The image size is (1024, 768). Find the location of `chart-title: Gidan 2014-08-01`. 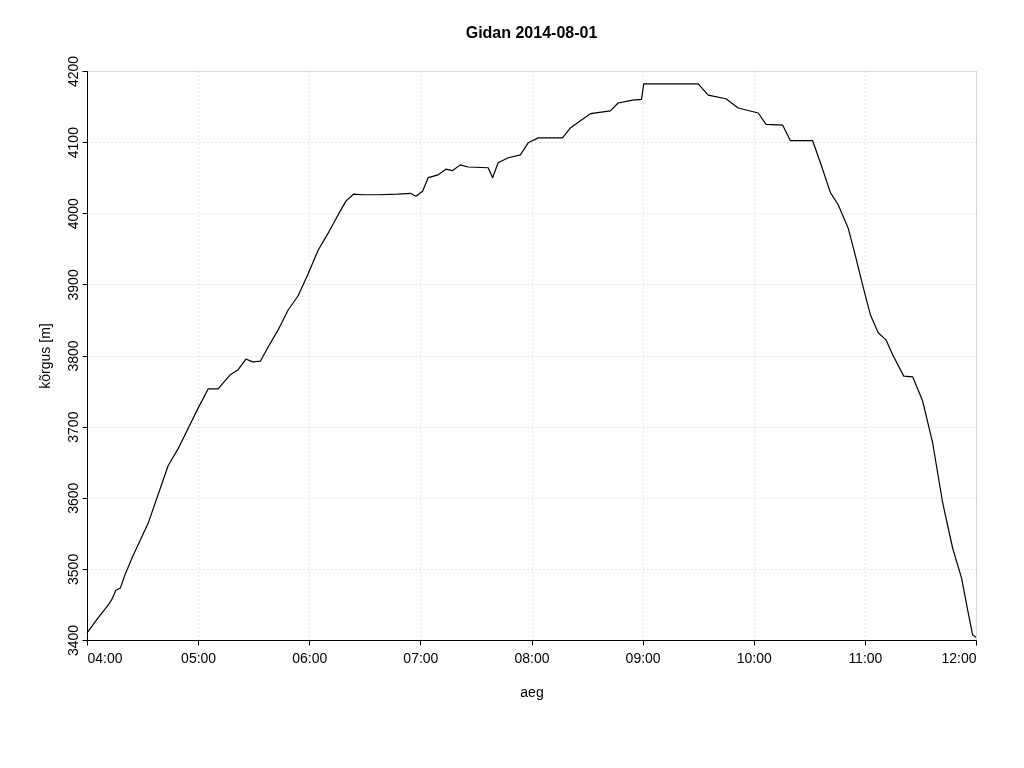

chart-title: Gidan 2014-08-01 is located at coordinates (531, 33).